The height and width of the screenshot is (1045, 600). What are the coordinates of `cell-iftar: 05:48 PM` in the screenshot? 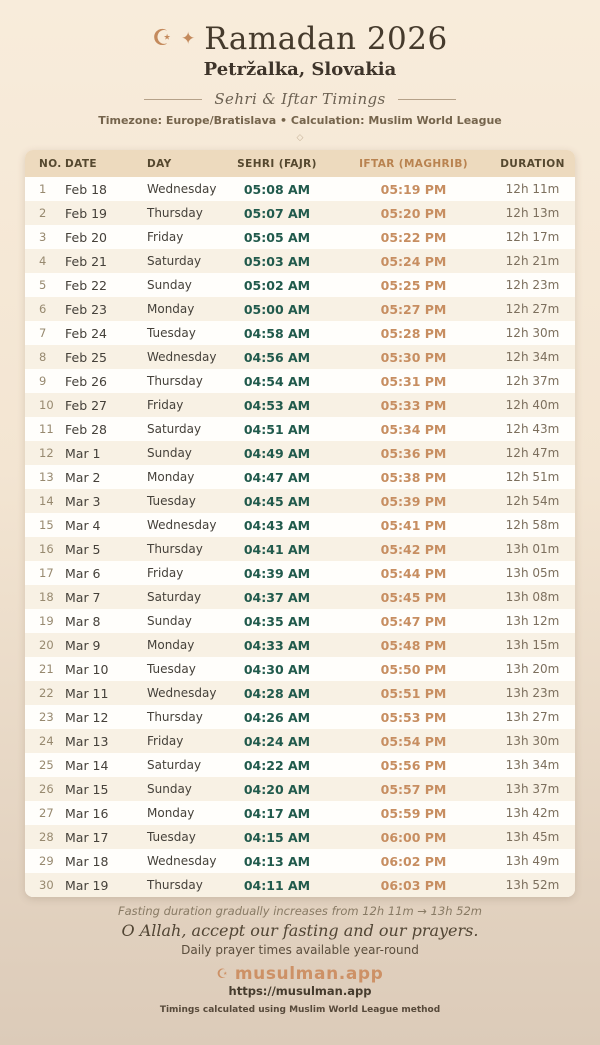 It's located at (413, 645).